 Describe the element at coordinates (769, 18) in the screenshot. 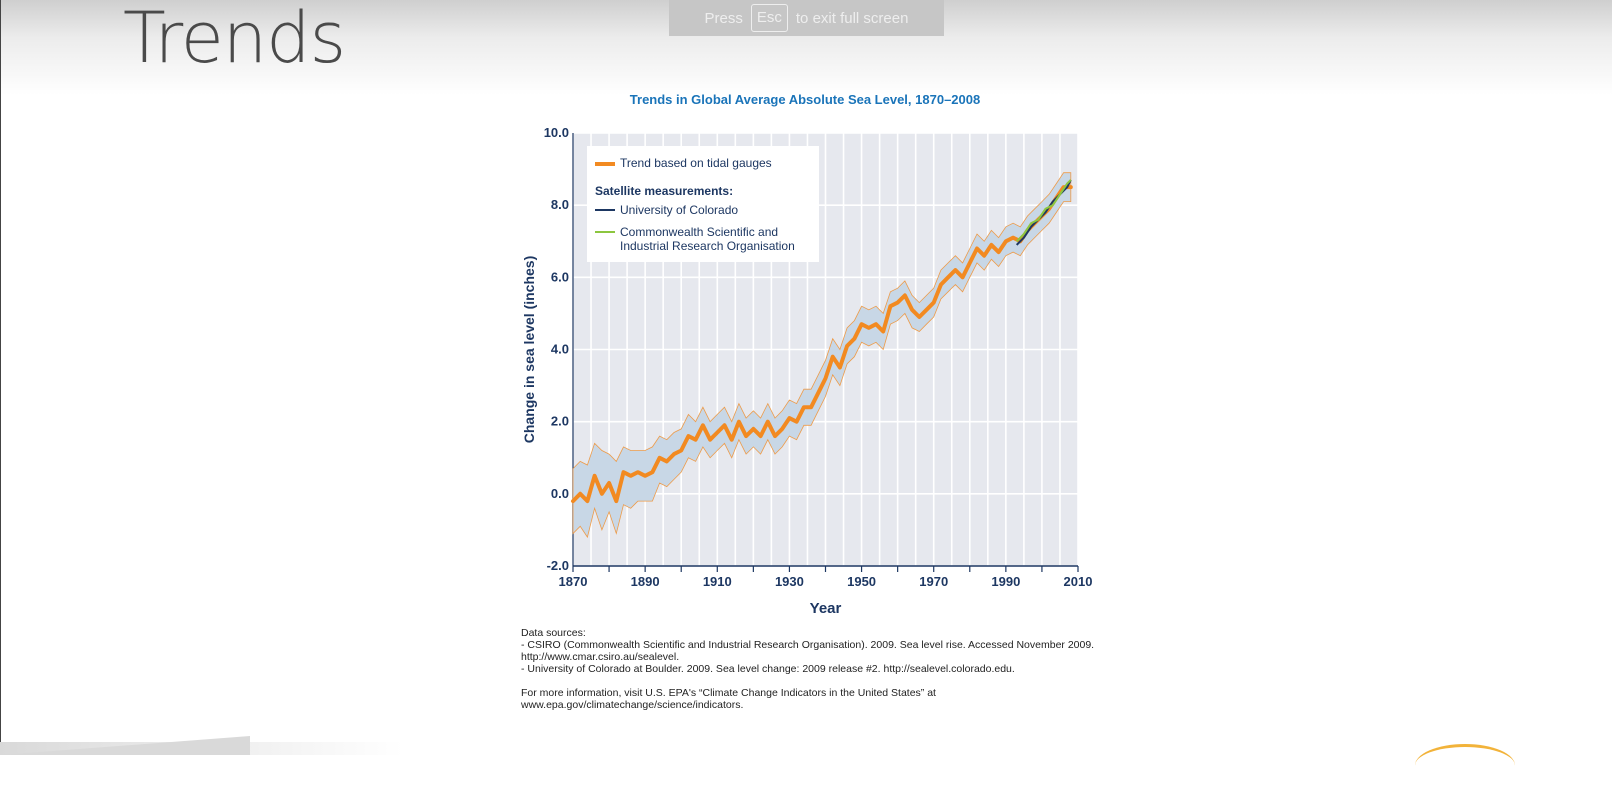

I see `esc-key: Esc` at that location.